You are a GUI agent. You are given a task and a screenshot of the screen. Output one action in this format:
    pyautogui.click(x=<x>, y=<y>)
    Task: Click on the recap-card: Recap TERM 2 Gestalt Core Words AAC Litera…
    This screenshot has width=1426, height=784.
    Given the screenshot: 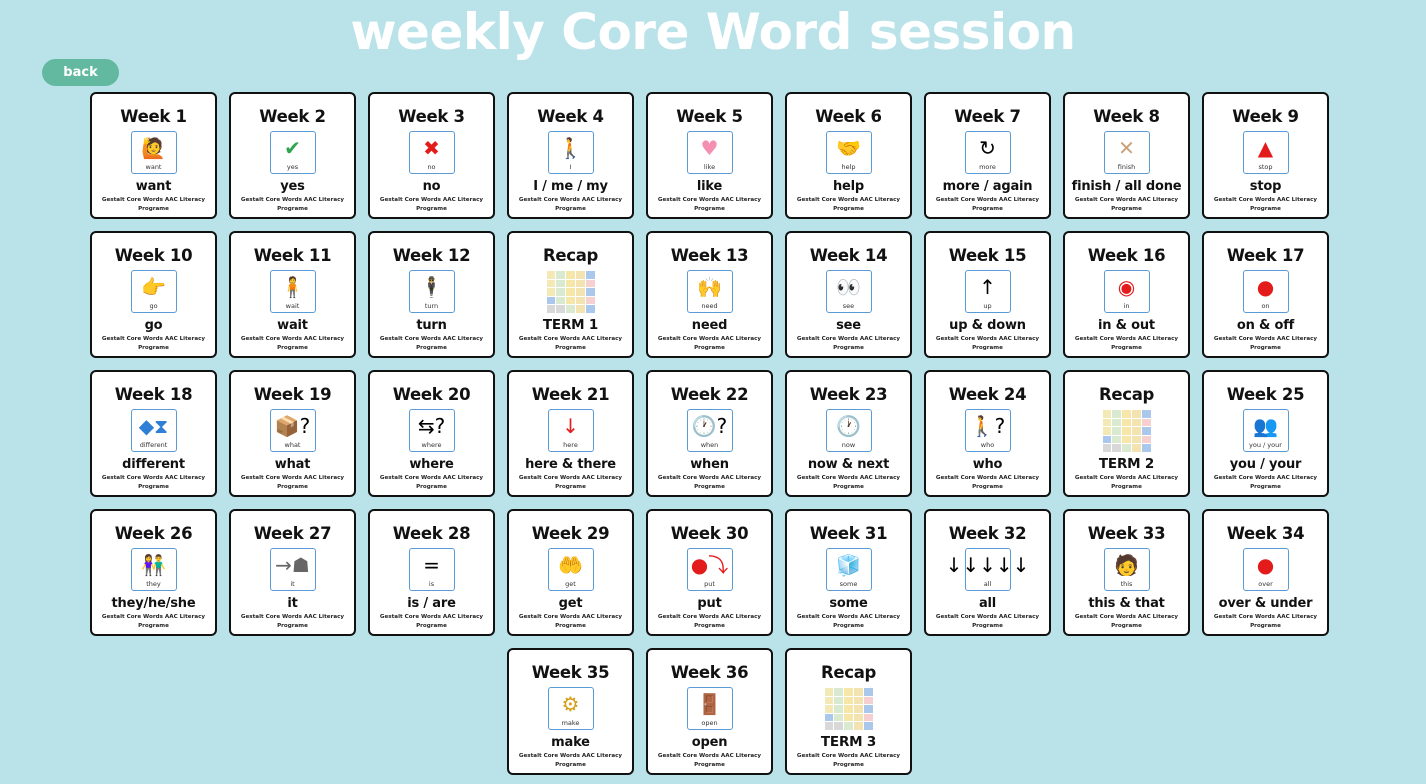 What is the action you would take?
    pyautogui.click(x=1126, y=433)
    